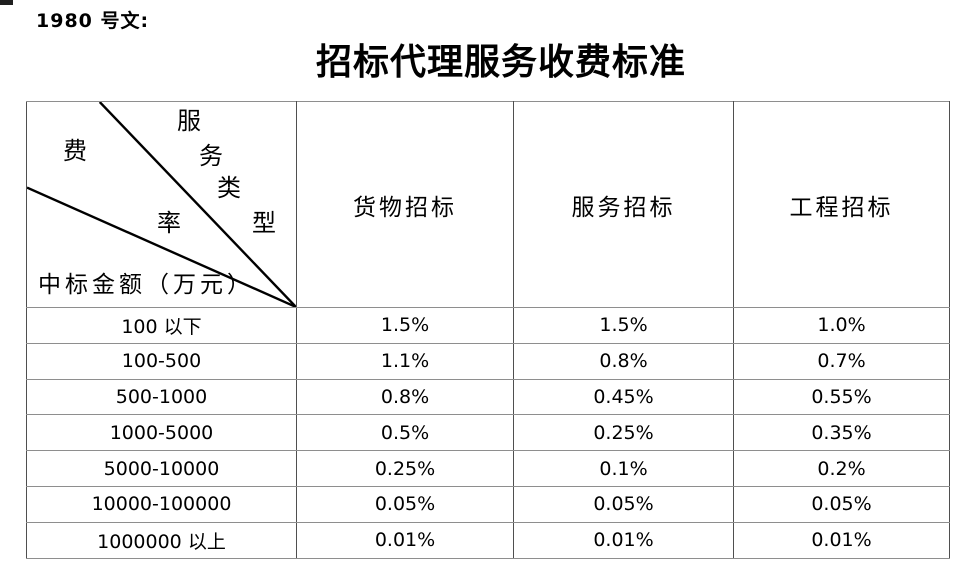 This screenshot has width=976, height=581. I want to click on rate-cell-works: 0.01%, so click(841, 540).